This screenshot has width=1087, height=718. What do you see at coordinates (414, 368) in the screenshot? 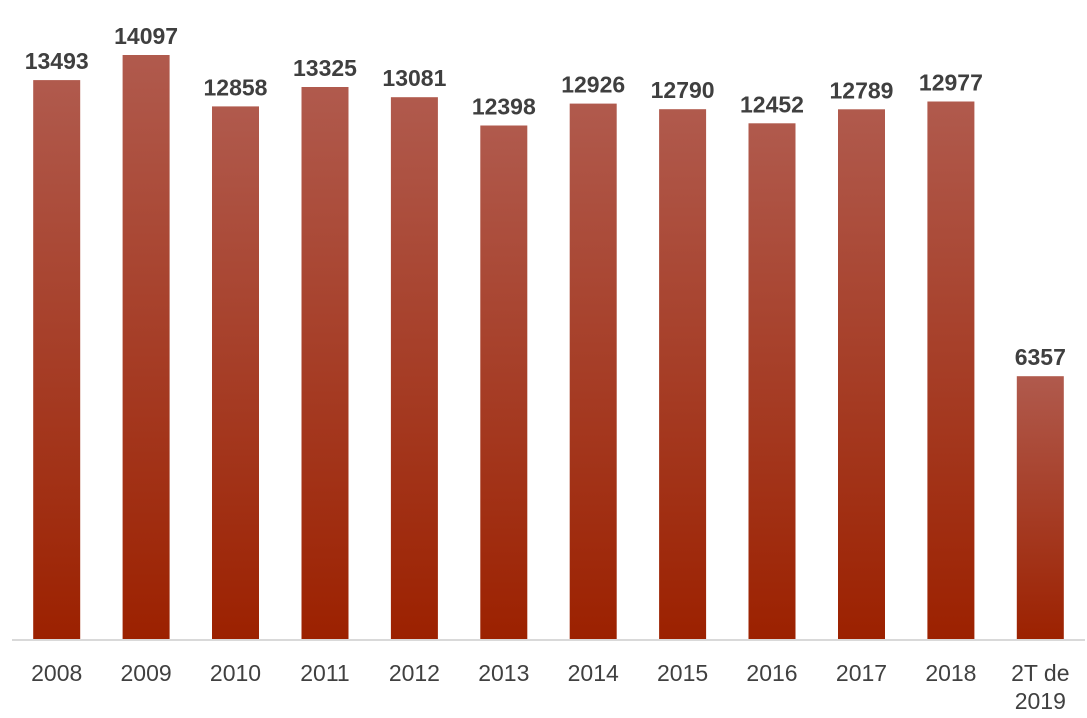
I see `bar-2012` at bounding box center [414, 368].